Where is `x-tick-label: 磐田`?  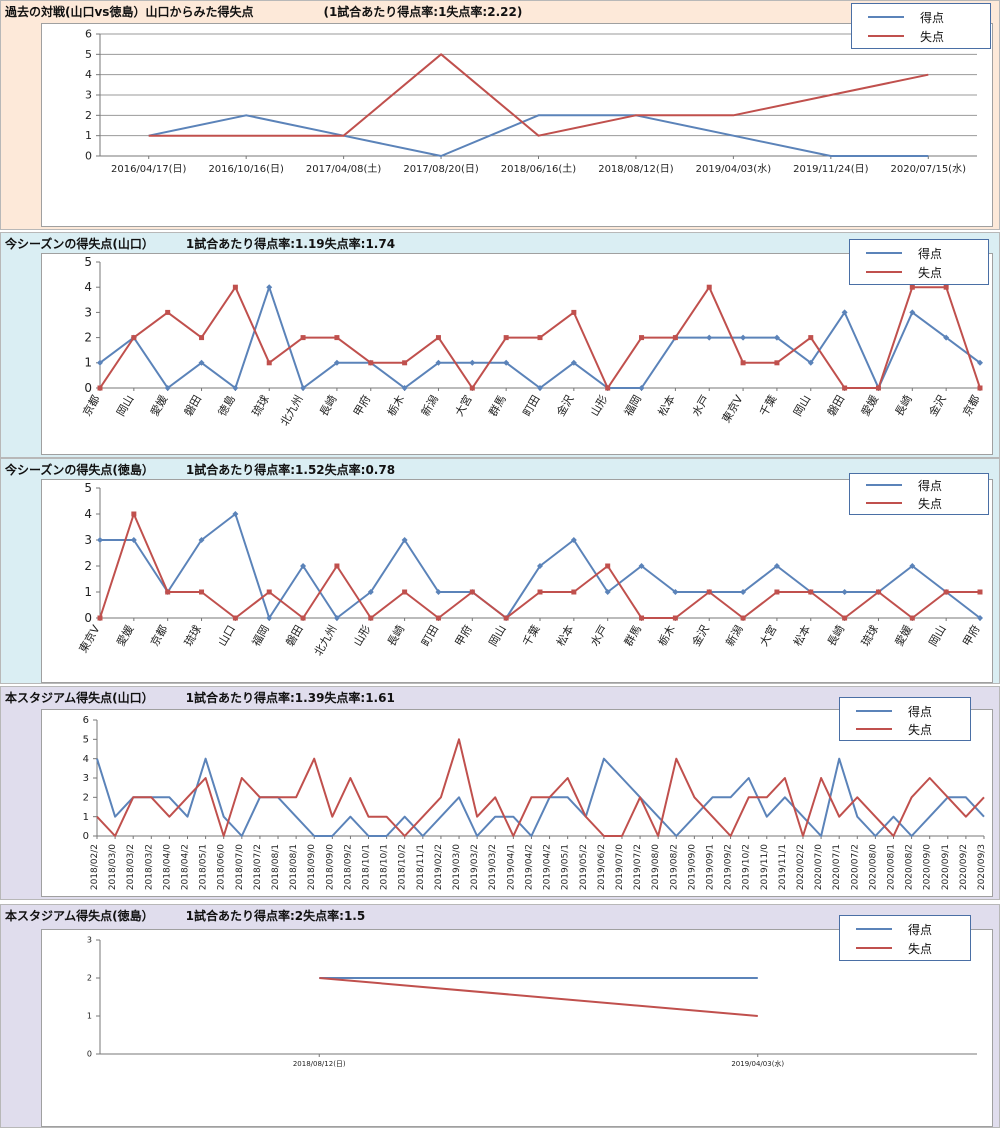
x-tick-label: 磐田 is located at coordinates (294, 636).